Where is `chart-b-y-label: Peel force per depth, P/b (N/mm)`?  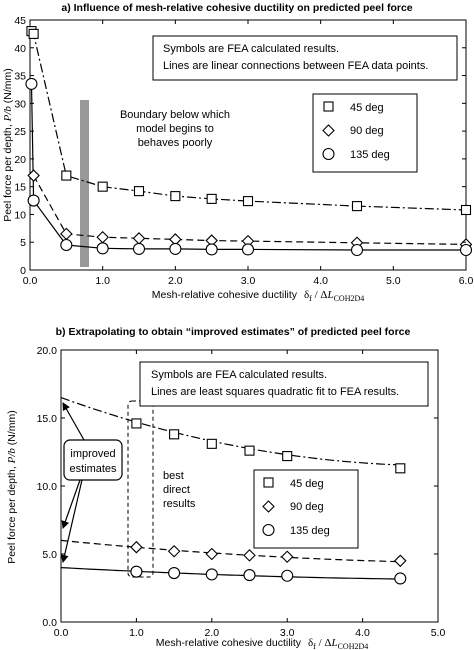
chart-b-y-label: Peel force per depth, P/b (N/mm) is located at coordinates (12, 487).